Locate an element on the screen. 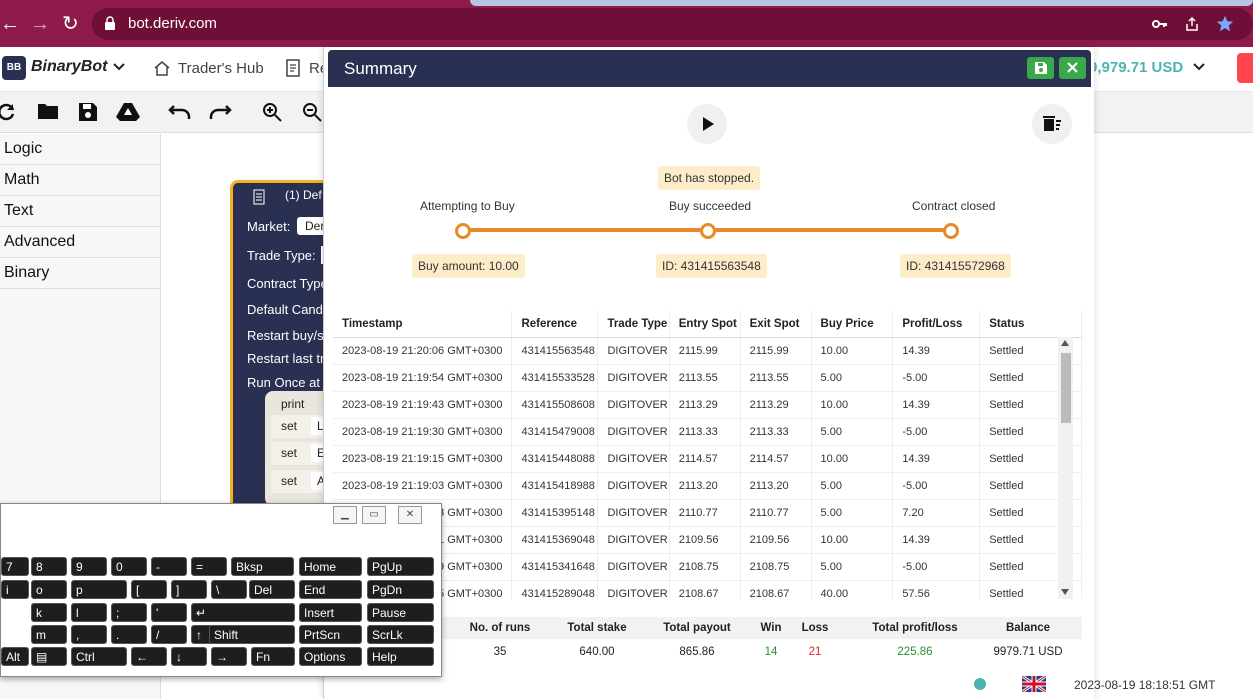 This screenshot has width=1253, height=699. binarybot-logo: BB is located at coordinates (14, 68).